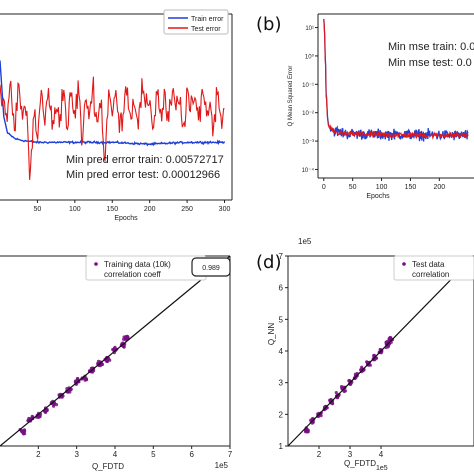 This screenshot has width=474, height=474. I want to click on panel-b-ylabel: Q Mean Squared Error, so click(291, 96).